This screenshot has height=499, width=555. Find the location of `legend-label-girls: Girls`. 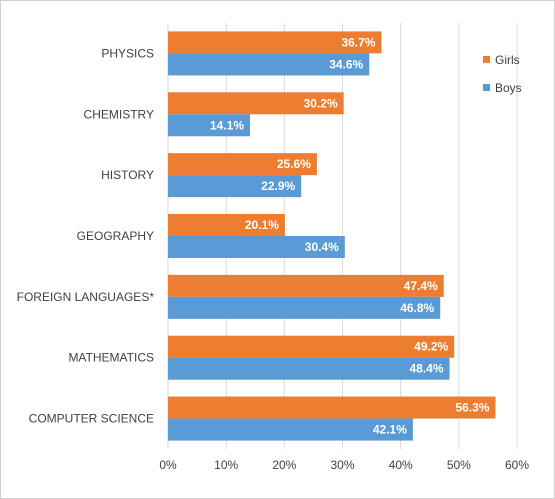

legend-label-girls: Girls is located at coordinates (507, 60).